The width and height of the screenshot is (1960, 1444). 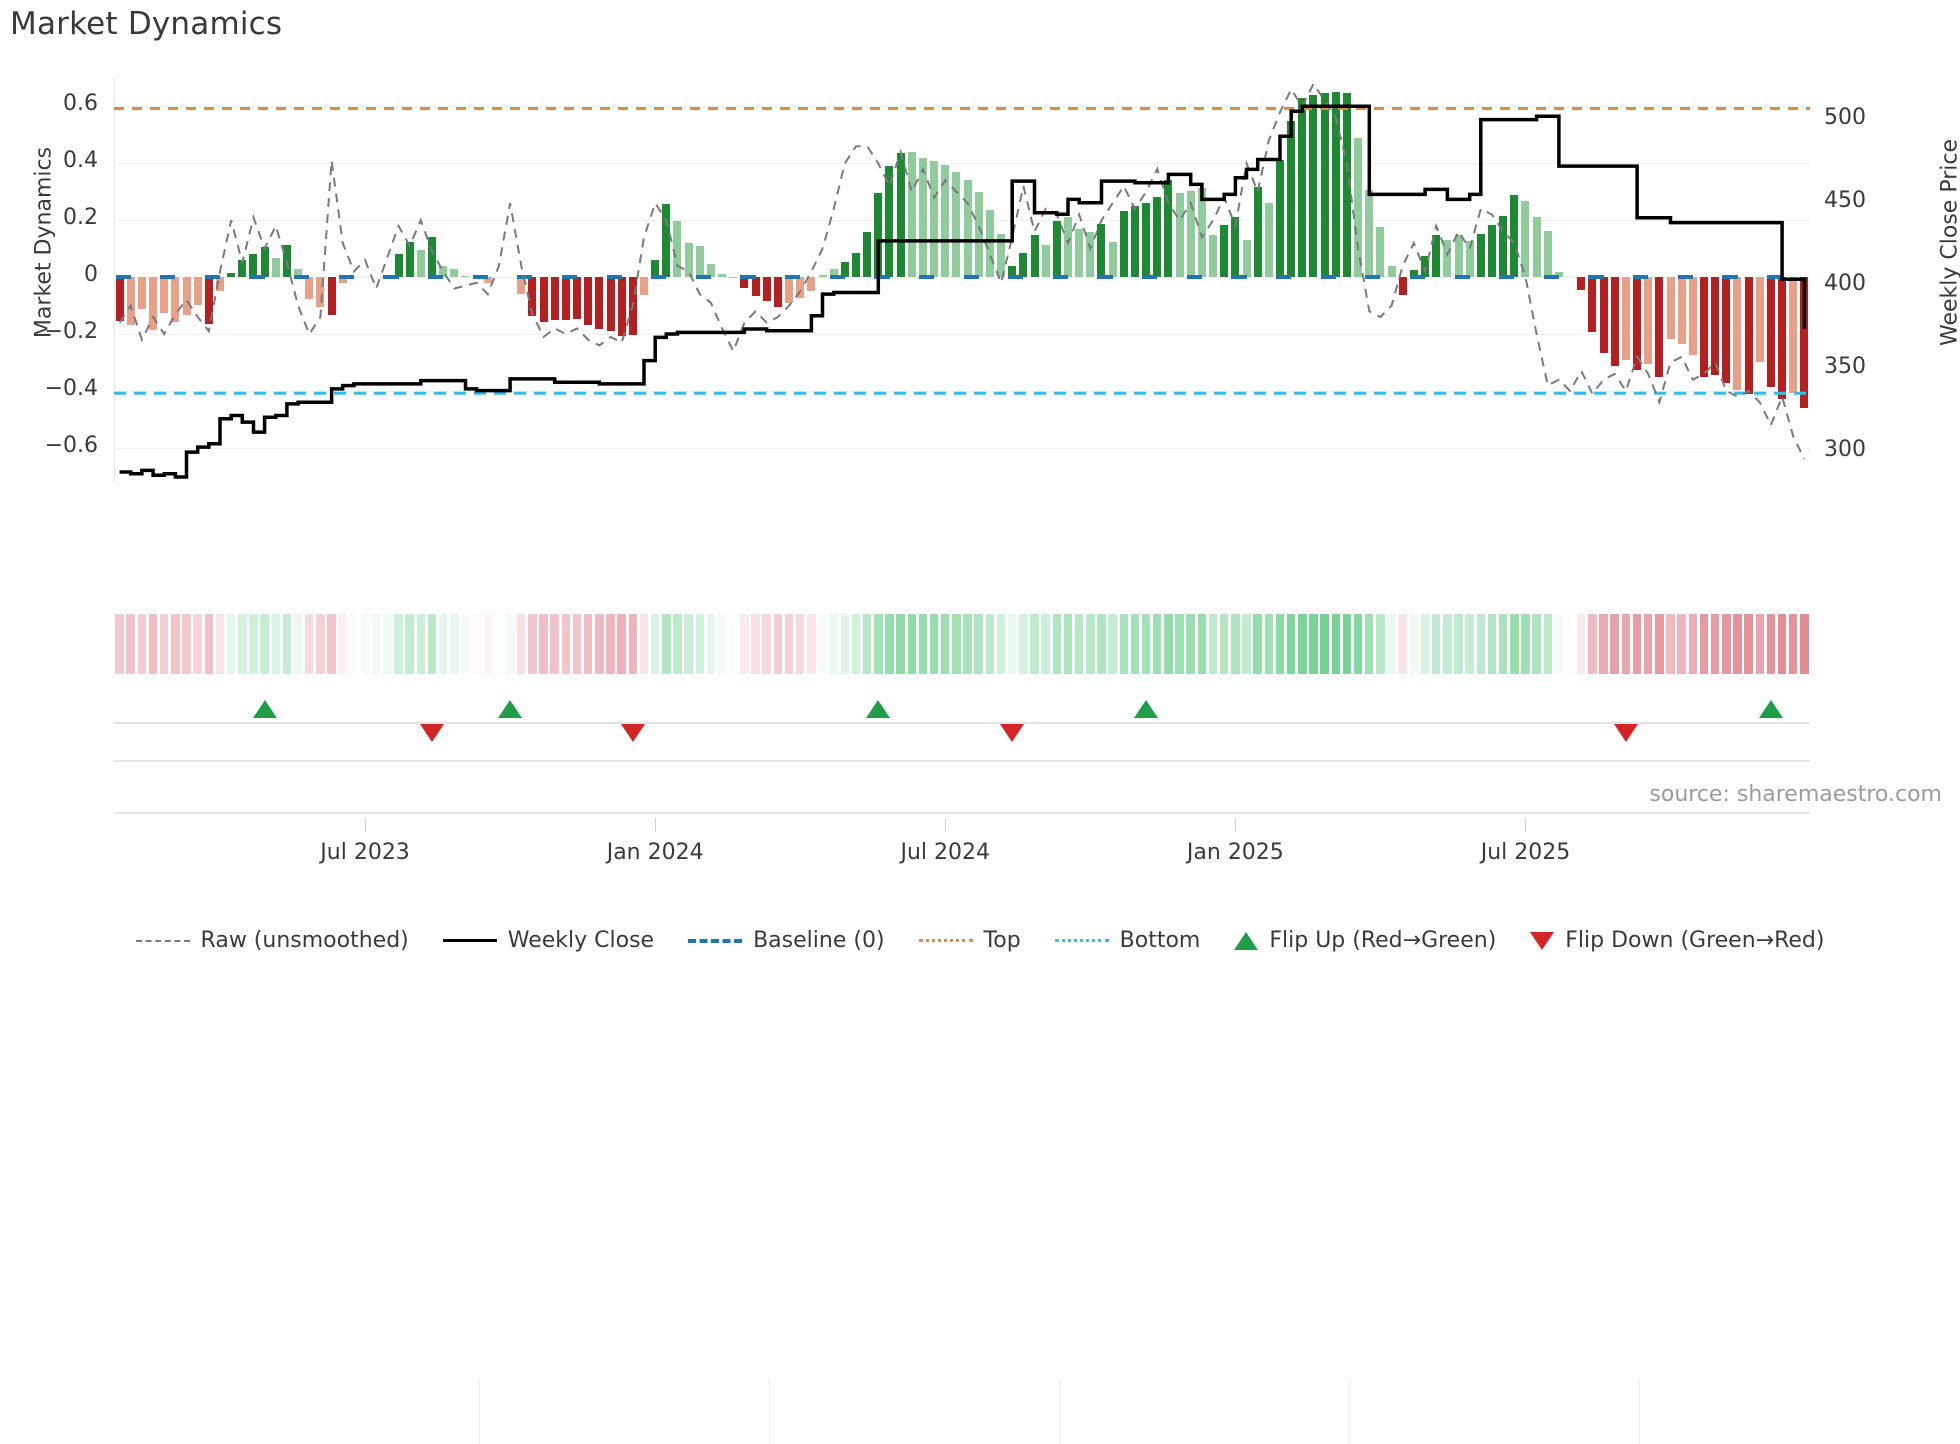 I want to click on legend-item: Top, so click(x=970, y=940).